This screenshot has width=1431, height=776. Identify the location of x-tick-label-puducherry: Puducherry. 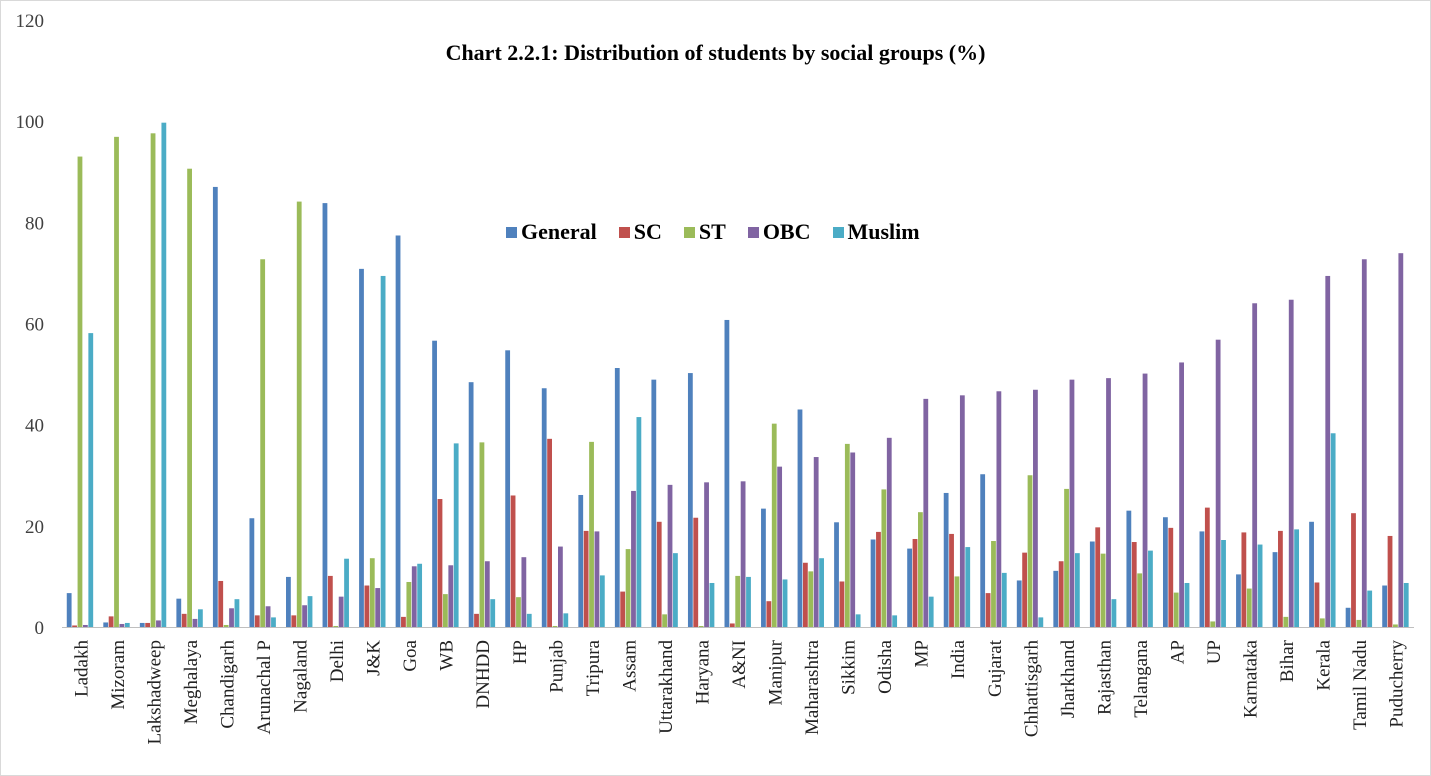
(1397, 684).